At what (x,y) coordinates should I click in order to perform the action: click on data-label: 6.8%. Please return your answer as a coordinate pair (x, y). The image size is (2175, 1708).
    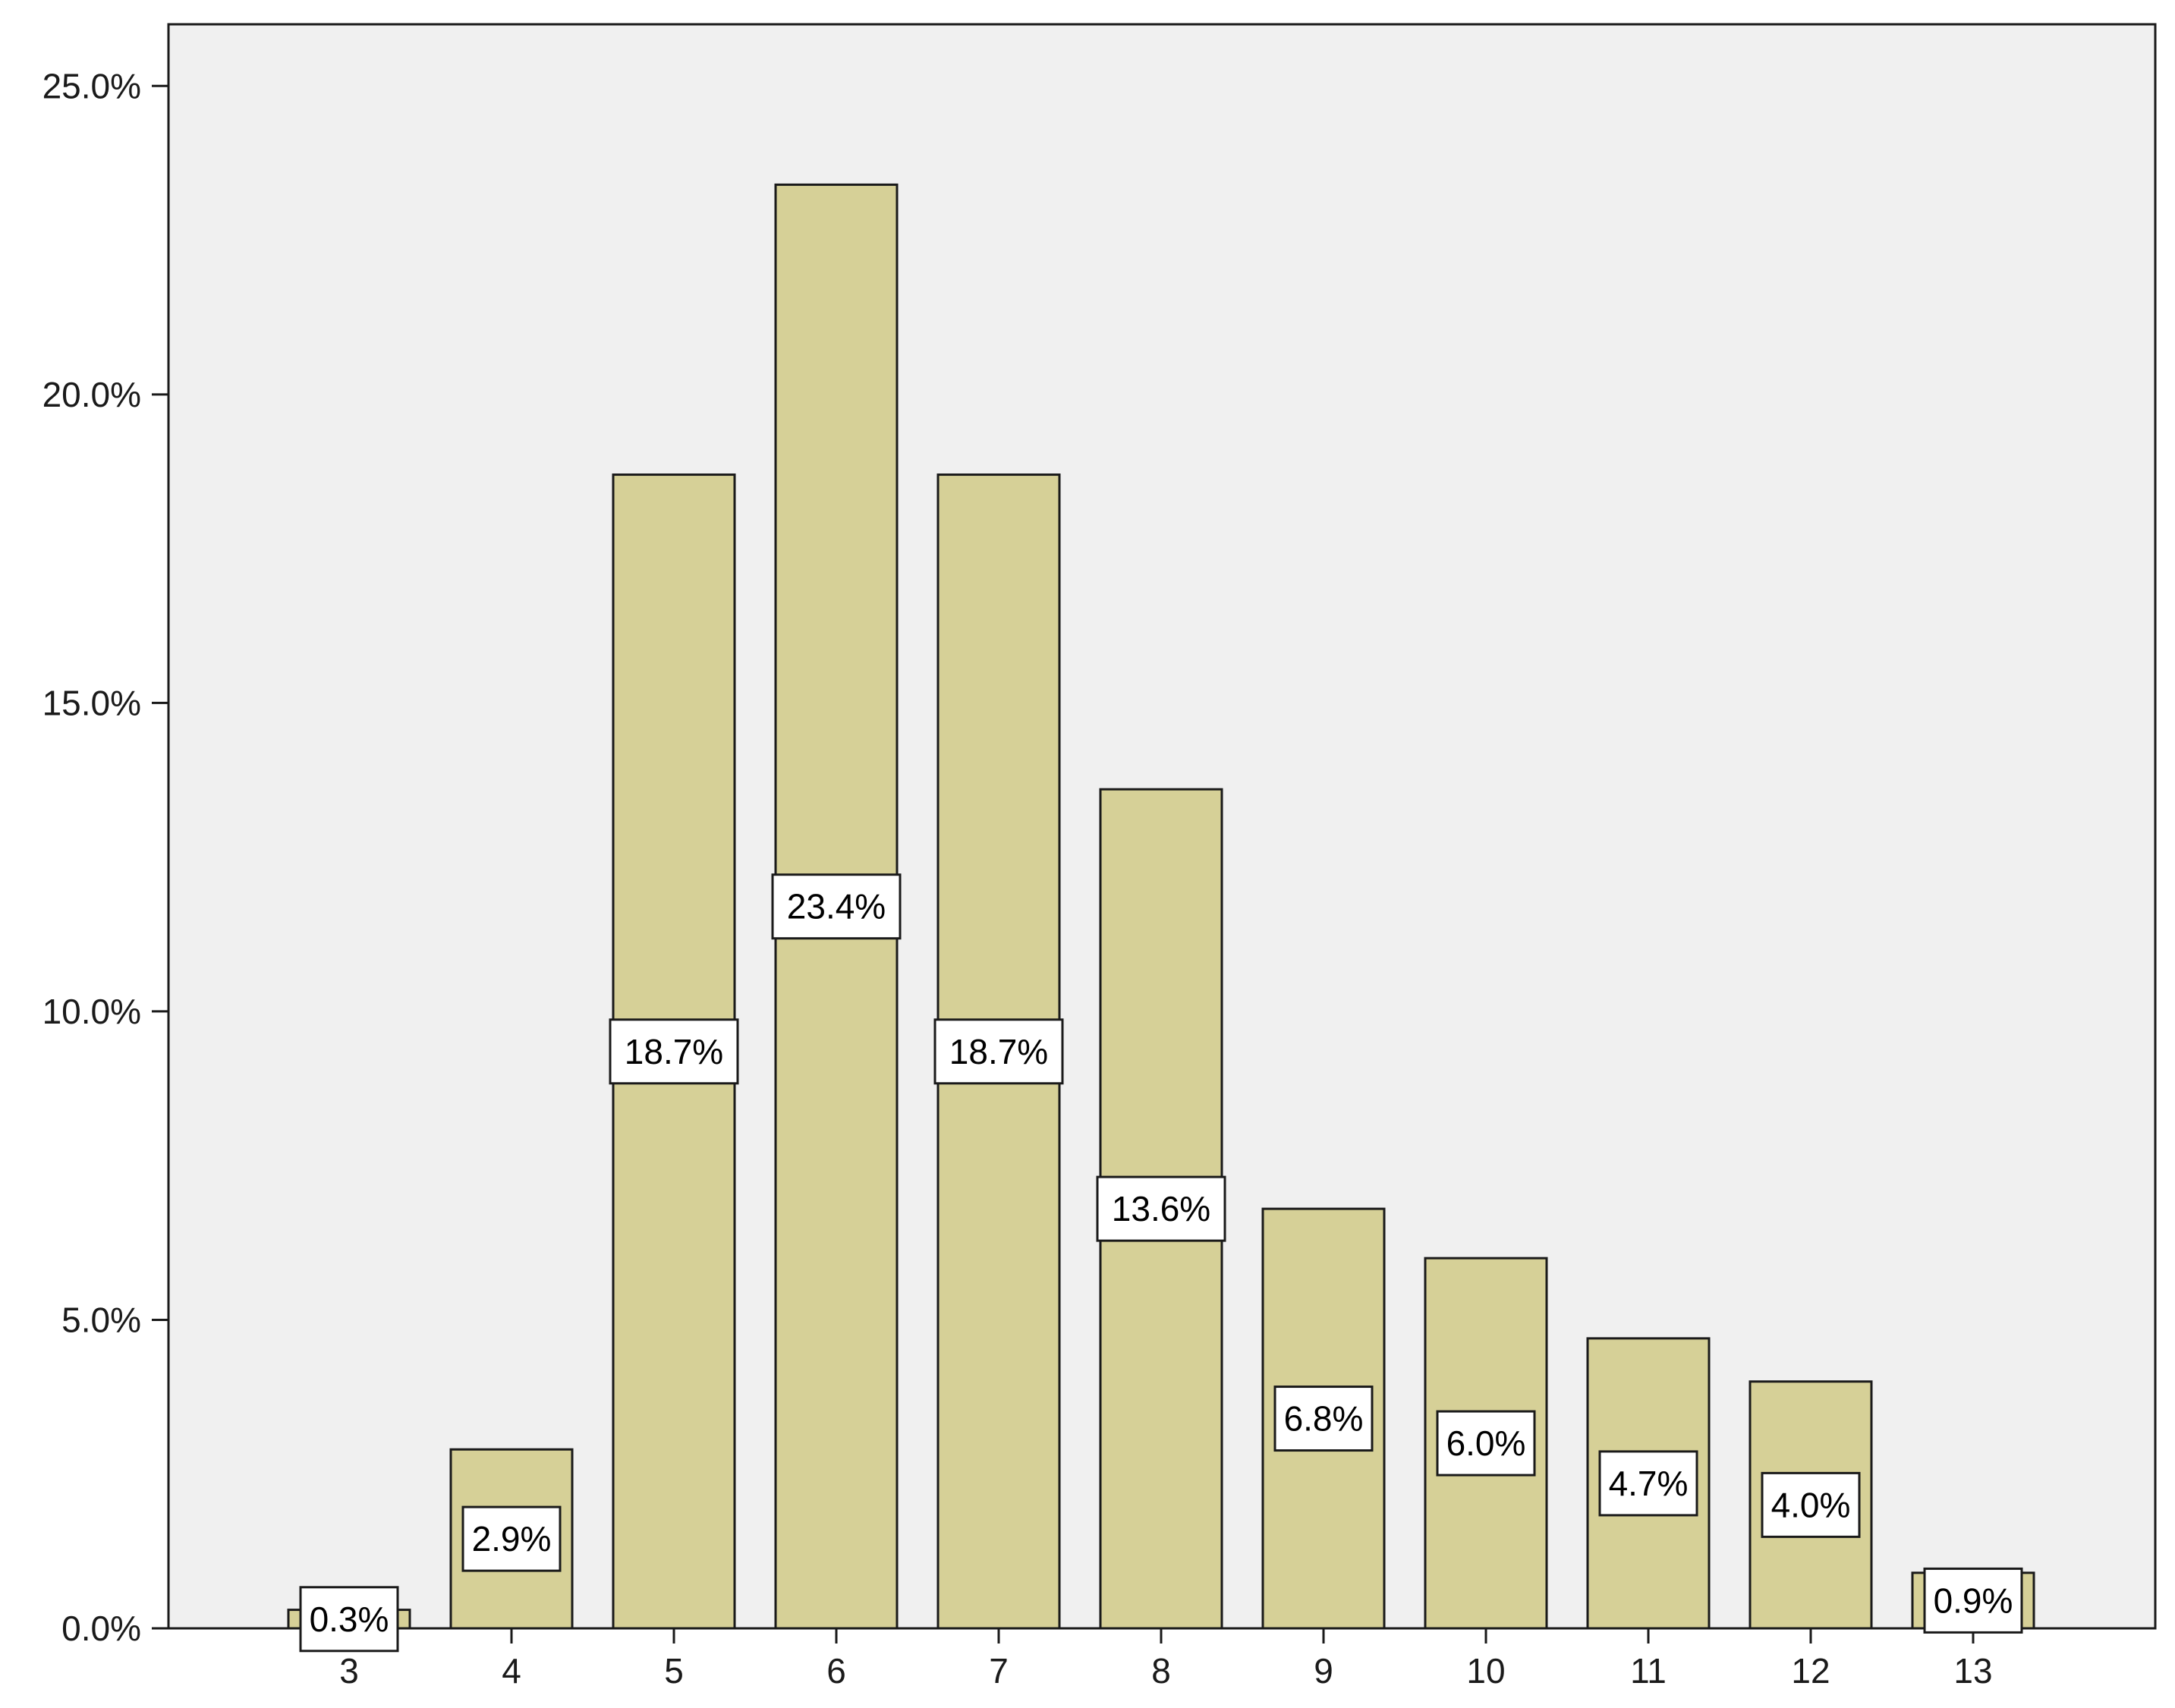
    Looking at the image, I should click on (1323, 1419).